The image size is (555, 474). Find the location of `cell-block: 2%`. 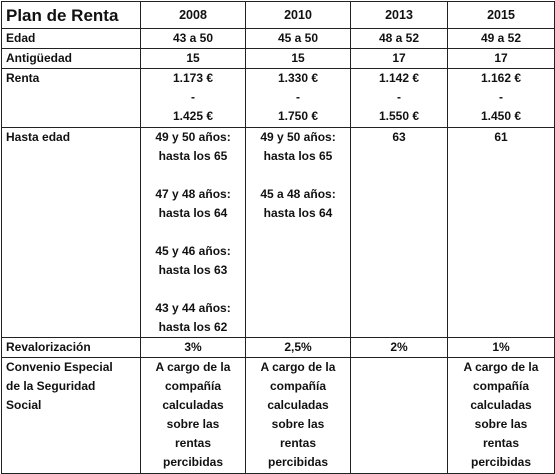

cell-block: 2% is located at coordinates (399, 347).